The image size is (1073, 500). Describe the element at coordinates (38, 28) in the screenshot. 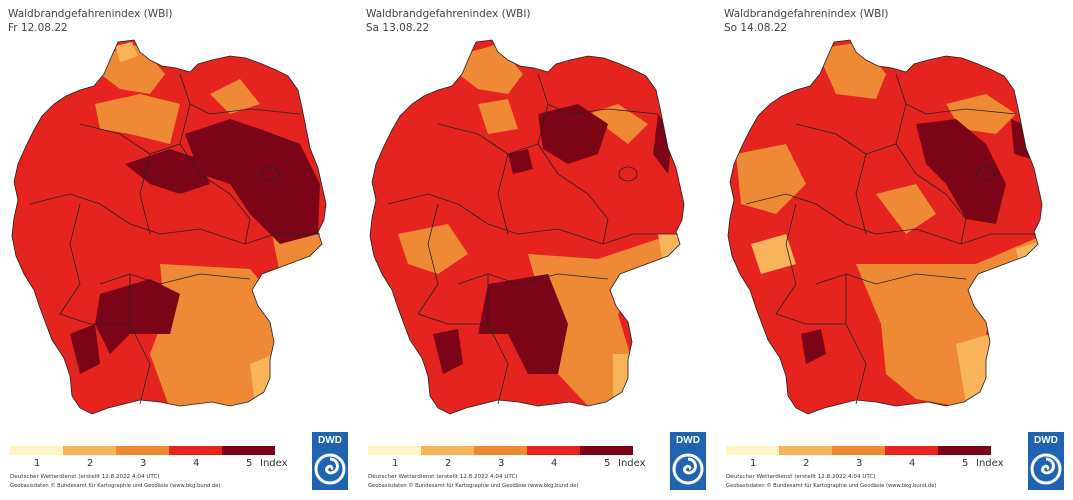

I see `panel-date: Fr 12.08.22` at that location.